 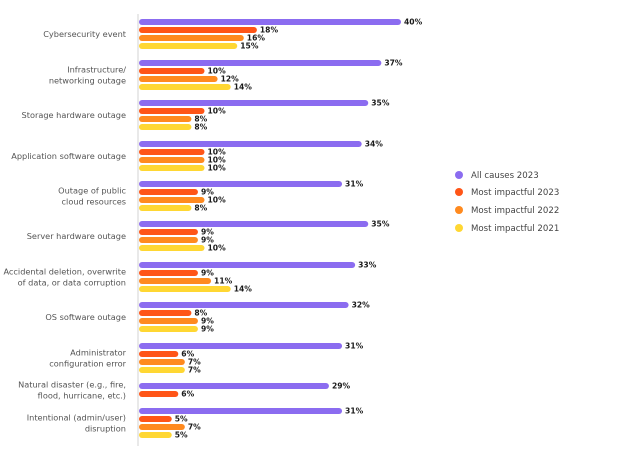 What do you see at coordinates (94, 202) in the screenshot?
I see `category-label: cloud resources` at bounding box center [94, 202].